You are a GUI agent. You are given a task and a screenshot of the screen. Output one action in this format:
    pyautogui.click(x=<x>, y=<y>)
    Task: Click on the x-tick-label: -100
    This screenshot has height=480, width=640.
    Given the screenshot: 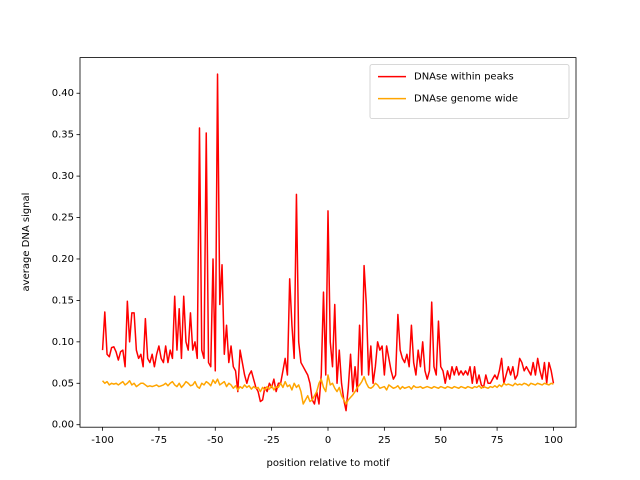 What is the action you would take?
    pyautogui.click(x=102, y=440)
    